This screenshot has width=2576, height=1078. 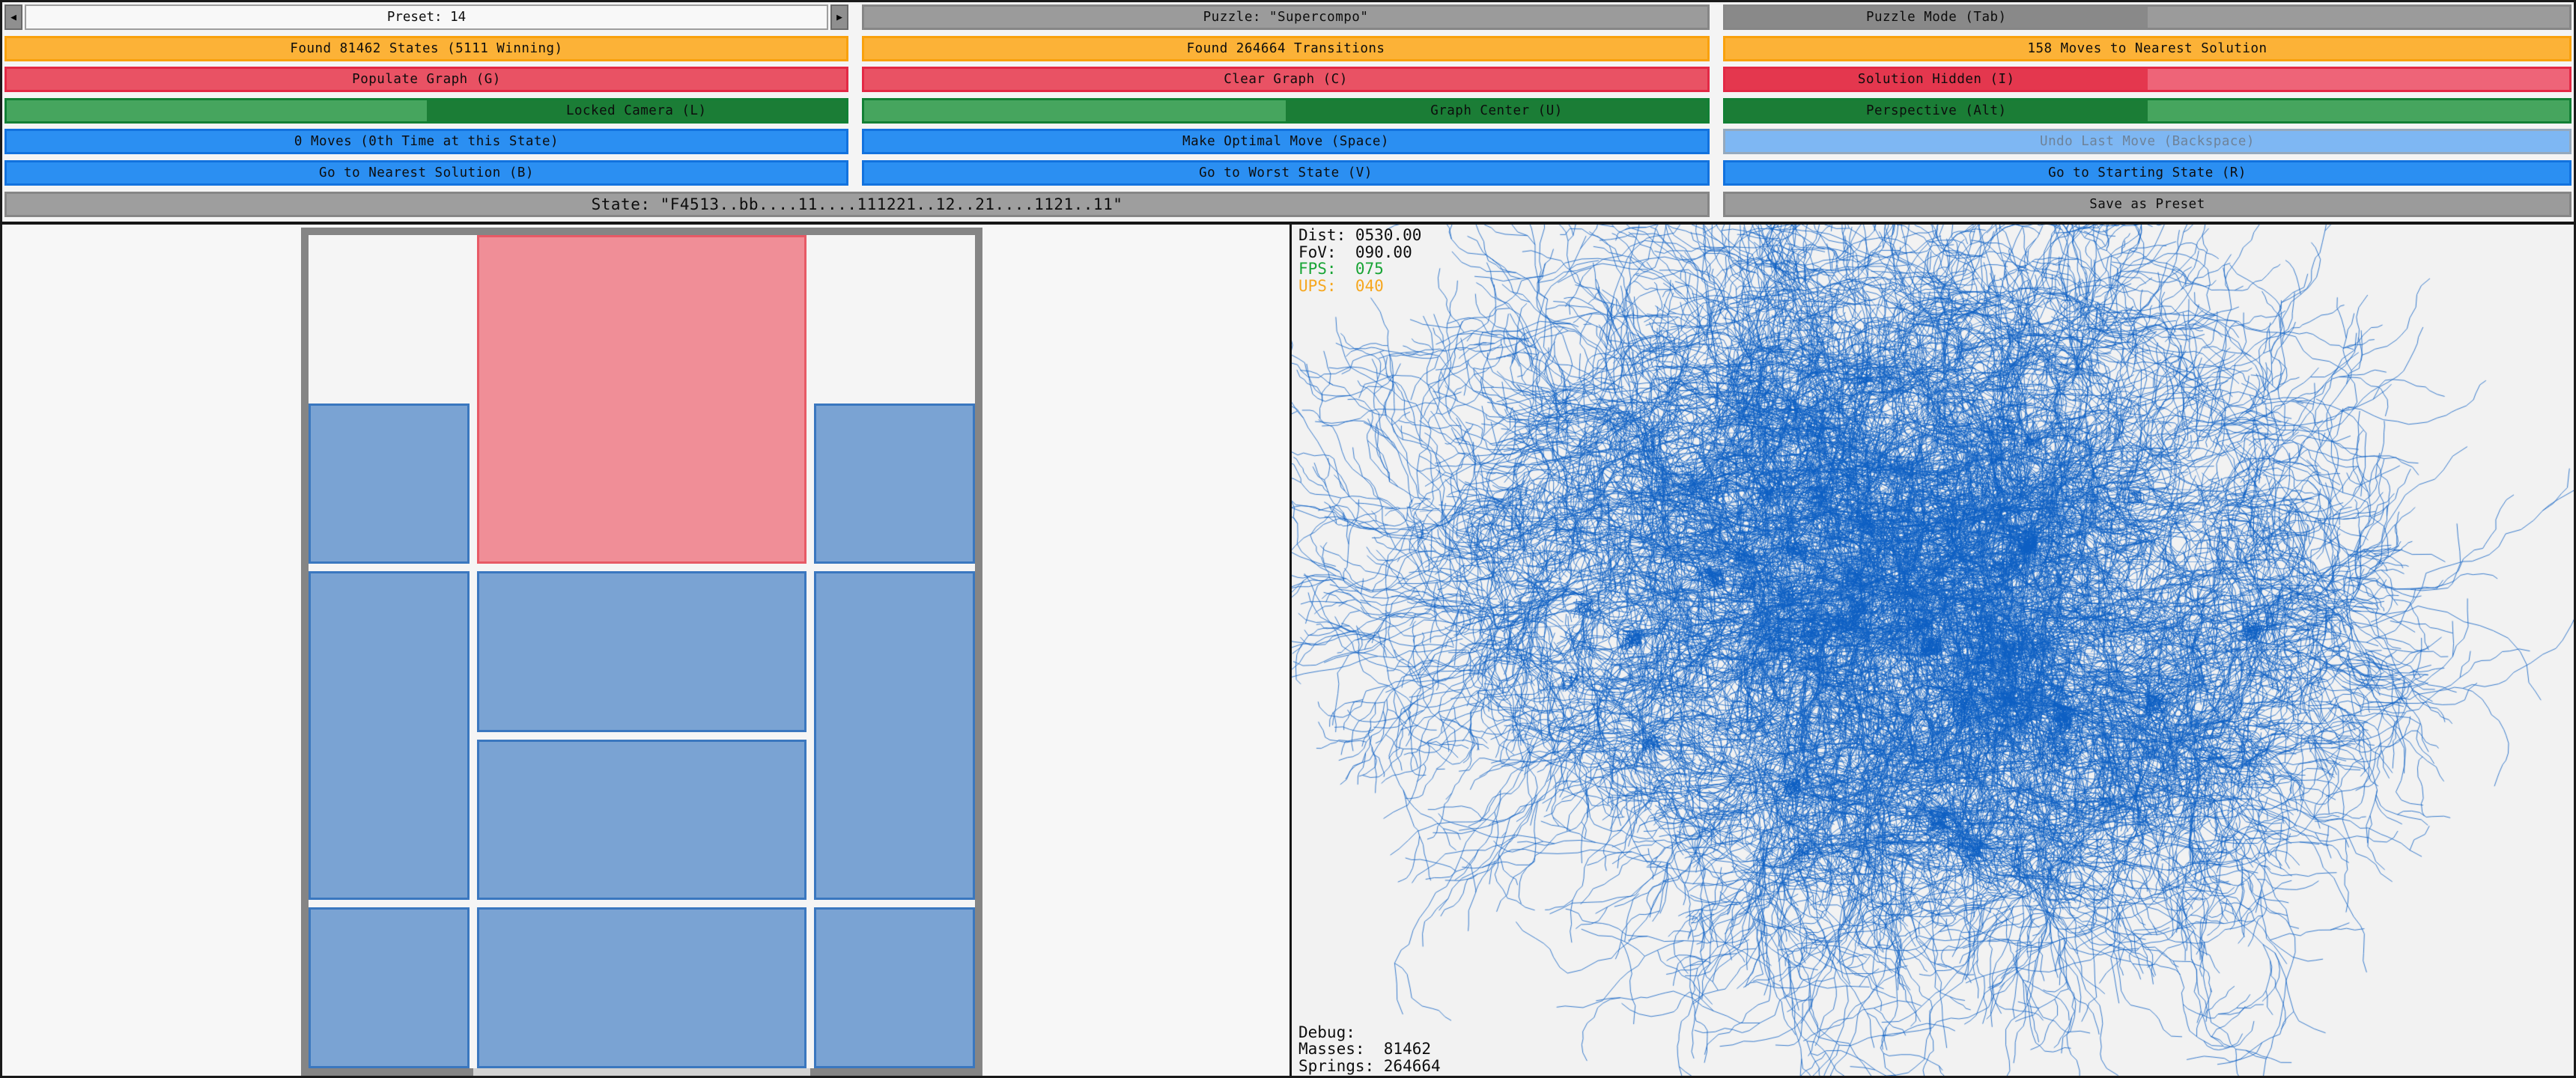 I want to click on undo-last-move-button: Undo Last Move (Backspace), so click(x=2147, y=142).